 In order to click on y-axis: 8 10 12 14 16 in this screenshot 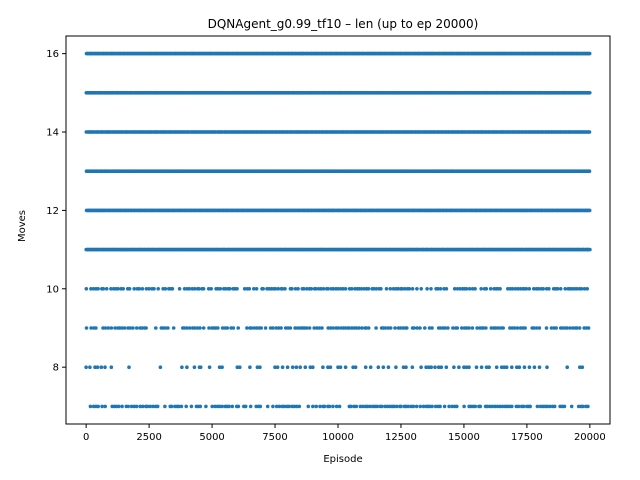, I will do `click(56, 211)`.